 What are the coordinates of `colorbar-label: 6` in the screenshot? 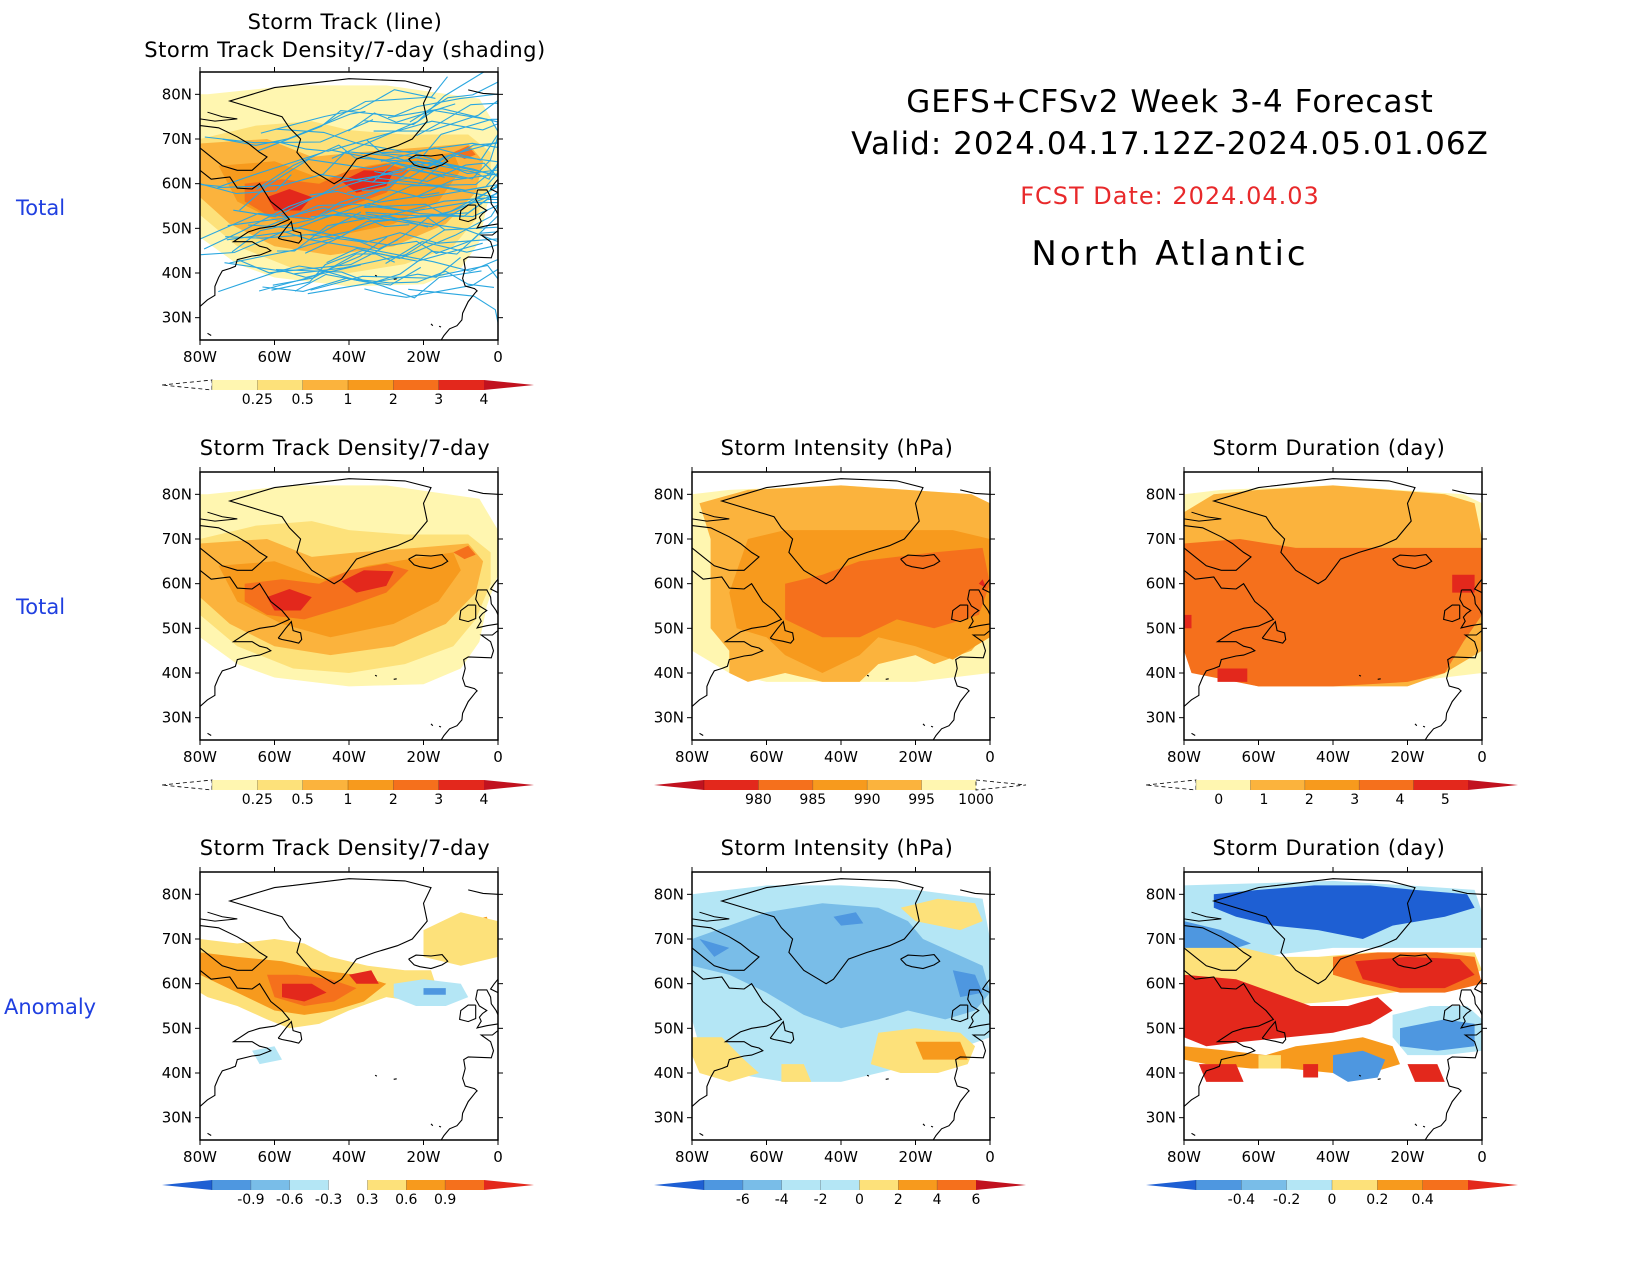 It's located at (976, 1200).